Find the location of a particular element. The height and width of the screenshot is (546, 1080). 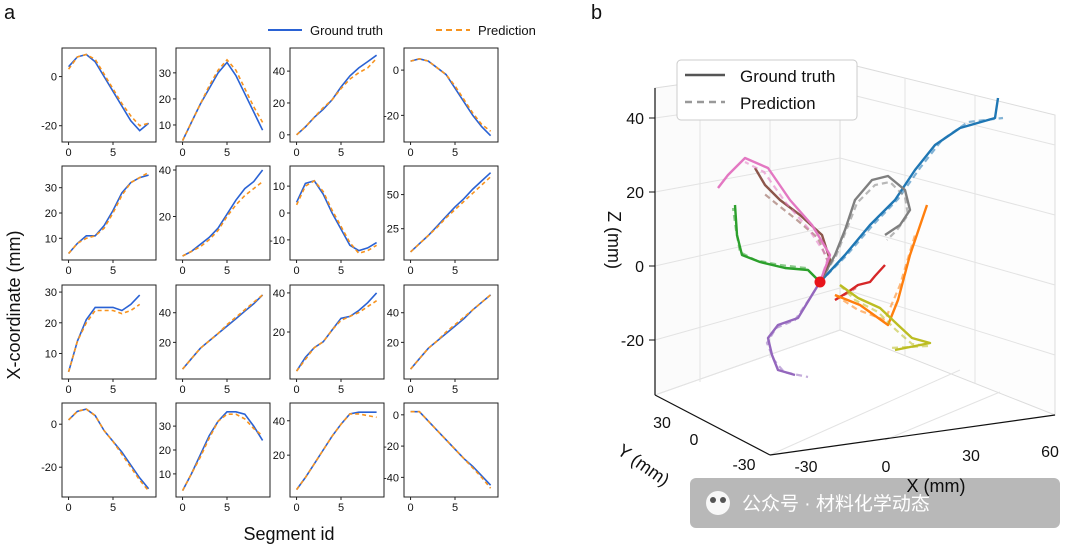

subplot: 0 -20 -40 0 5 is located at coordinates (441, 458).